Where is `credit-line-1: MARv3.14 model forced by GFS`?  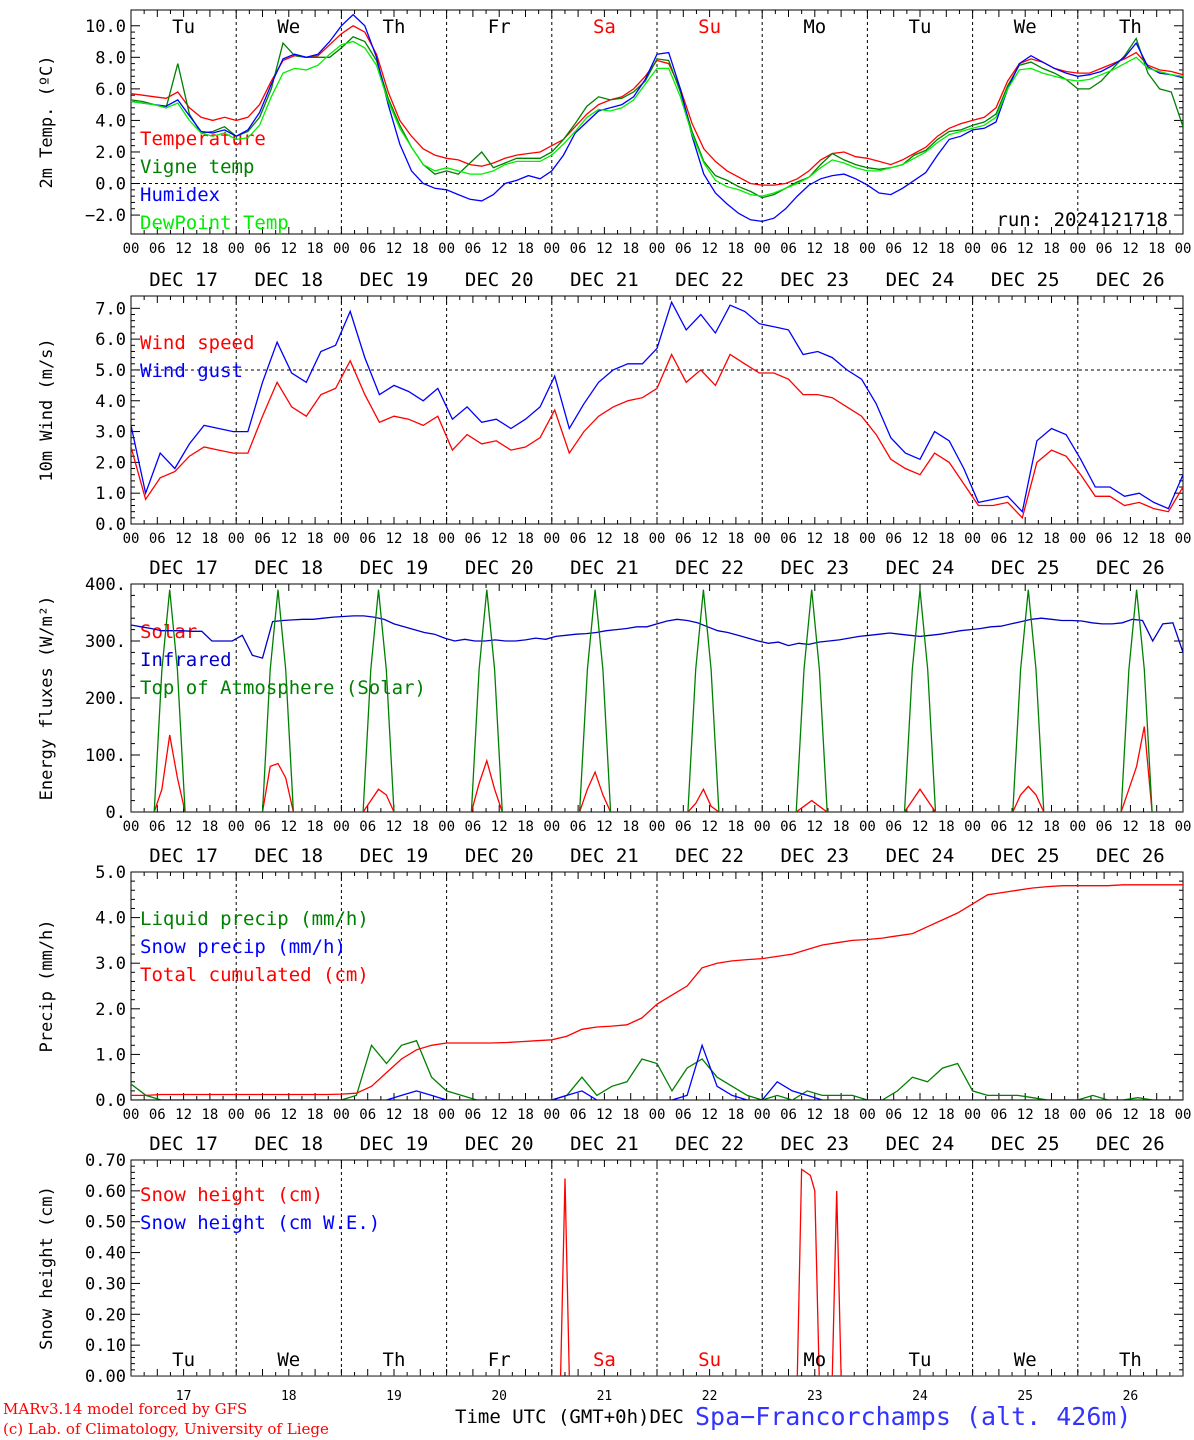
credit-line-1: MARv3.14 model forced by GFS is located at coordinates (125, 1409).